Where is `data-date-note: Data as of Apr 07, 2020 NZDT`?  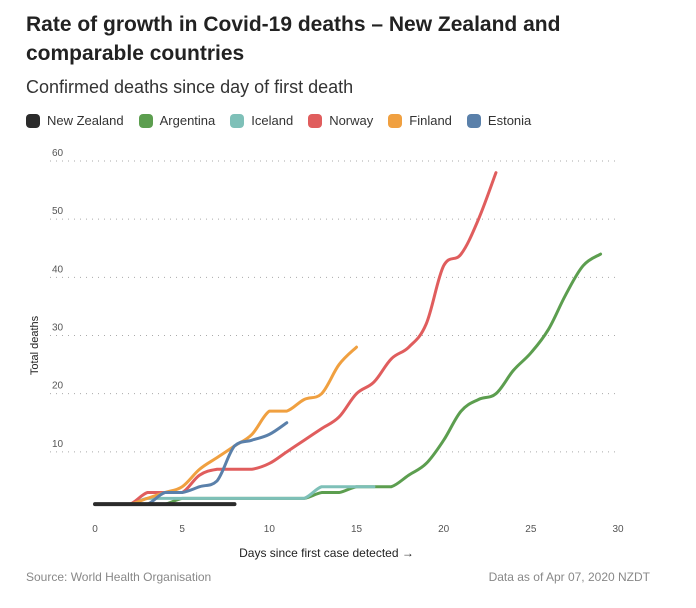 data-date-note: Data as of Apr 07, 2020 NZDT is located at coordinates (569, 577).